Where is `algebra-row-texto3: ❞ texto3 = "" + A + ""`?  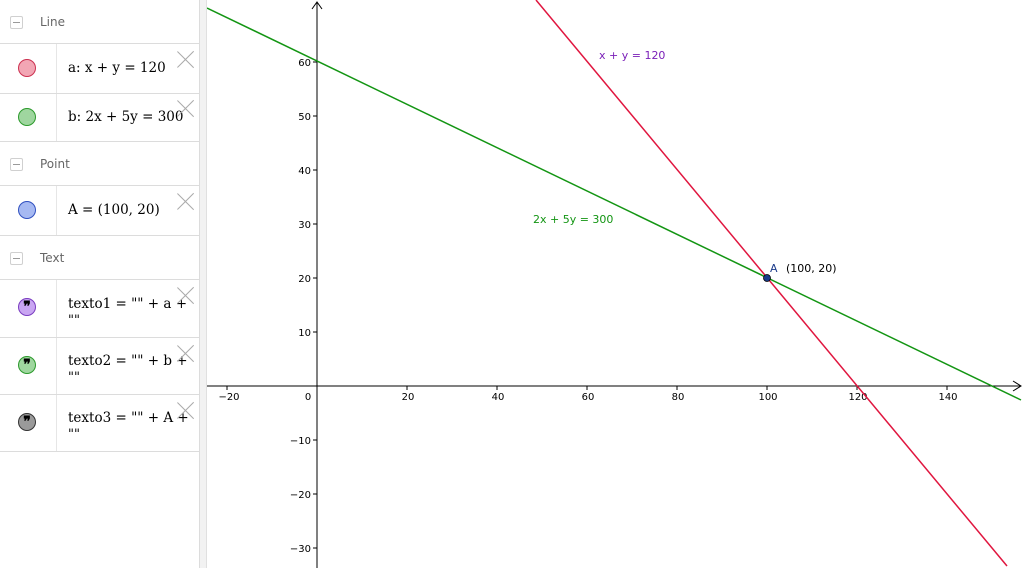 algebra-row-texto3: ❞ texto3 = "" + A + "" is located at coordinates (100, 423).